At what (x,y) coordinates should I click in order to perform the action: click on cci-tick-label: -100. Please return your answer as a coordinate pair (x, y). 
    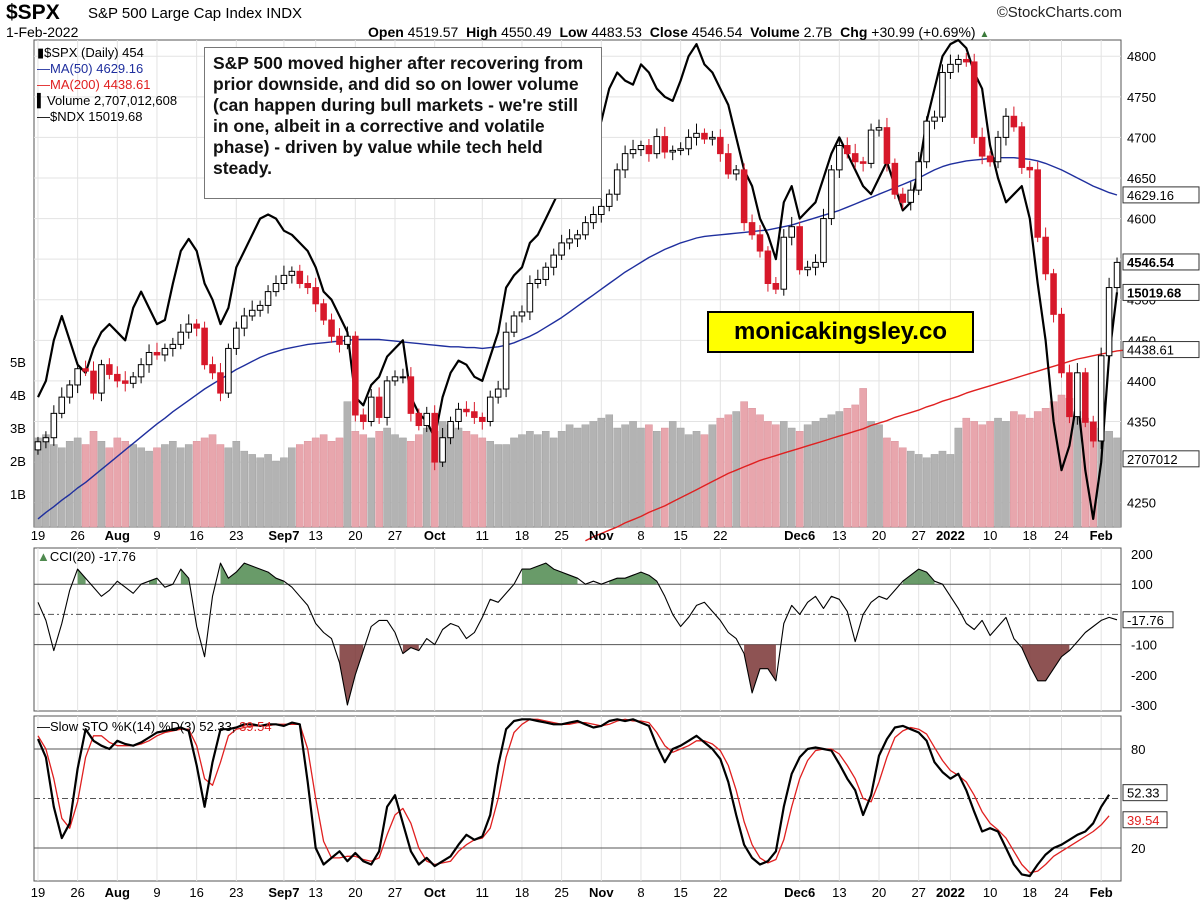
    Looking at the image, I should click on (1144, 645).